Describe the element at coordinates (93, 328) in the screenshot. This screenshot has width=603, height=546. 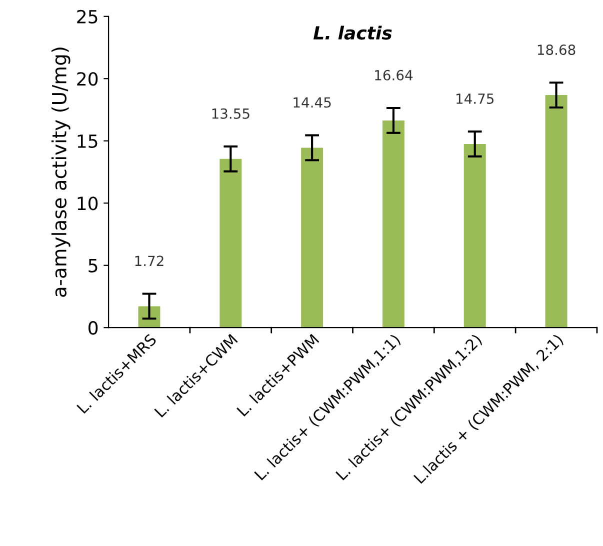
I see `y-tick-label: 0` at that location.